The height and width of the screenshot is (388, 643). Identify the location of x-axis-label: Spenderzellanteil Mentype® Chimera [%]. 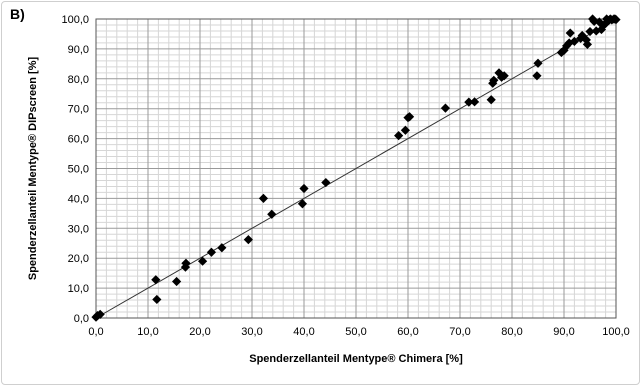
(356, 359).